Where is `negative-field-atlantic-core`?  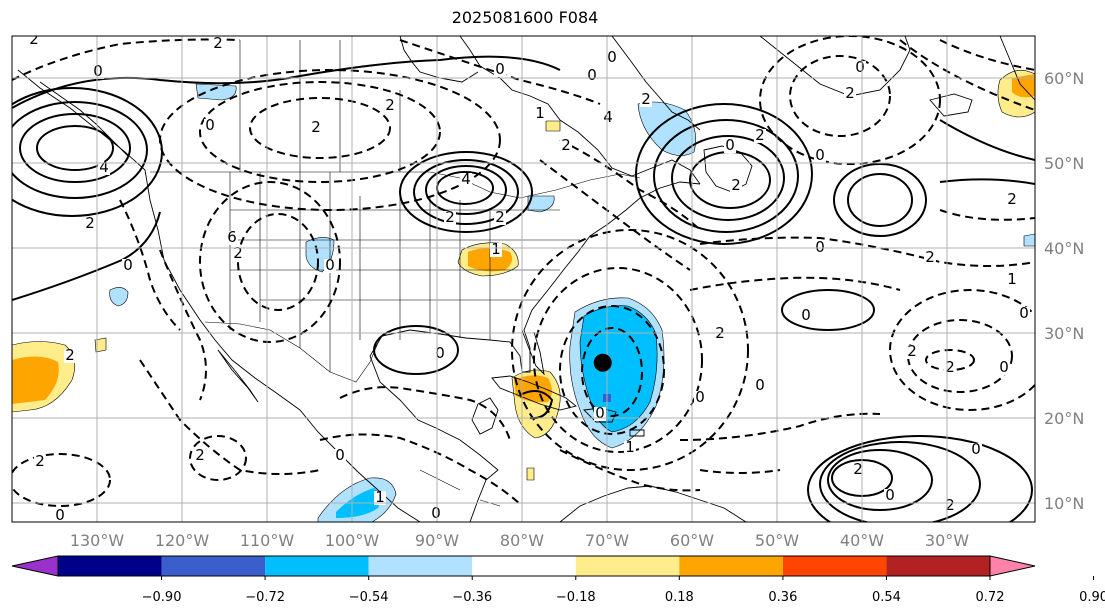 negative-field-atlantic-core is located at coordinates (618, 369).